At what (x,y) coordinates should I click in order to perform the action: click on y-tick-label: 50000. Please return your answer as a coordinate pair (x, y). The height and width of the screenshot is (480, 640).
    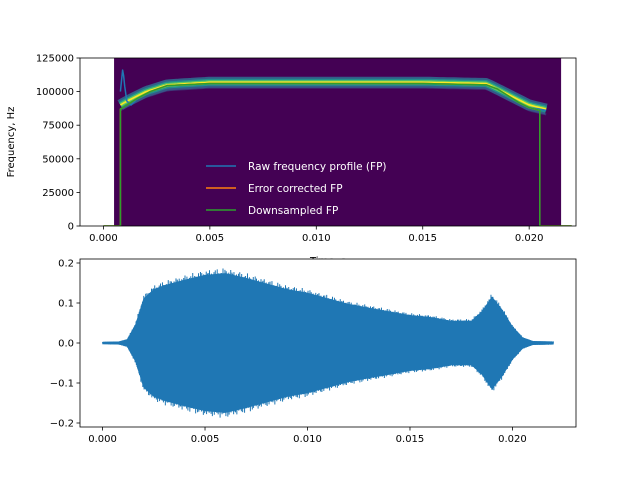
    Looking at the image, I should click on (58, 159).